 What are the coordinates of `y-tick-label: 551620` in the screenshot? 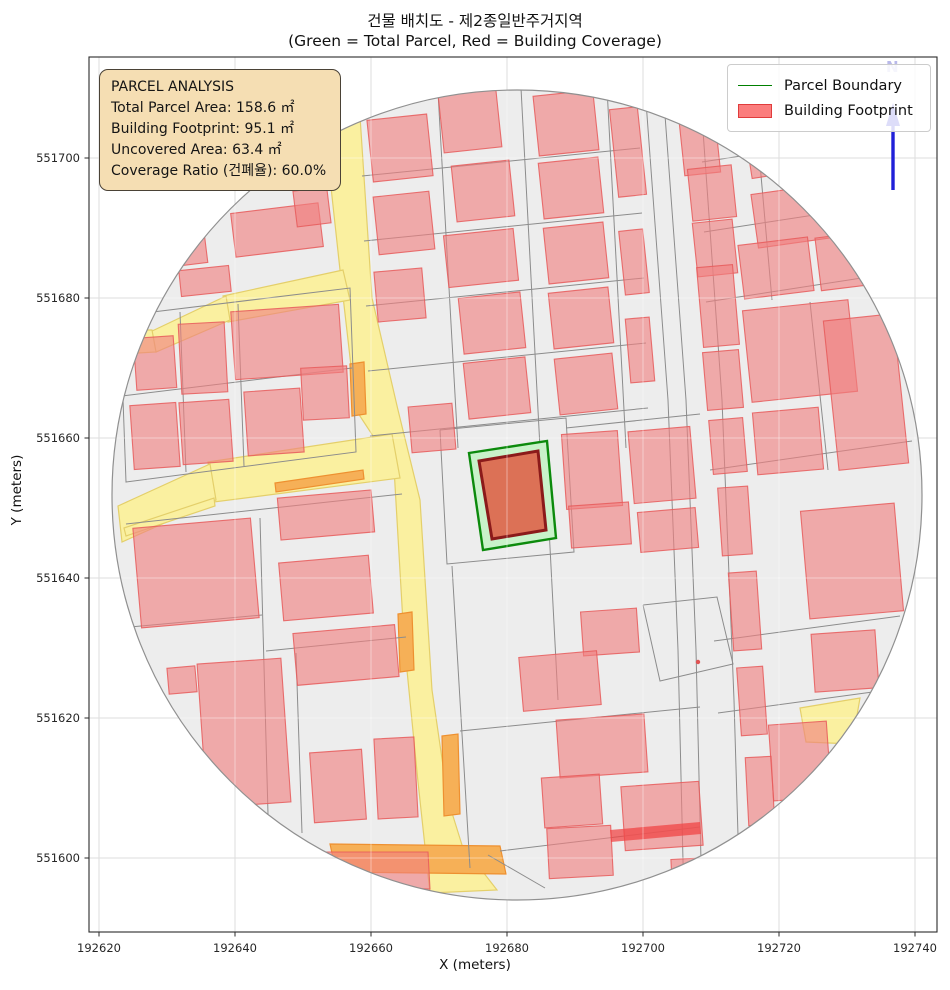 It's located at (58, 718).